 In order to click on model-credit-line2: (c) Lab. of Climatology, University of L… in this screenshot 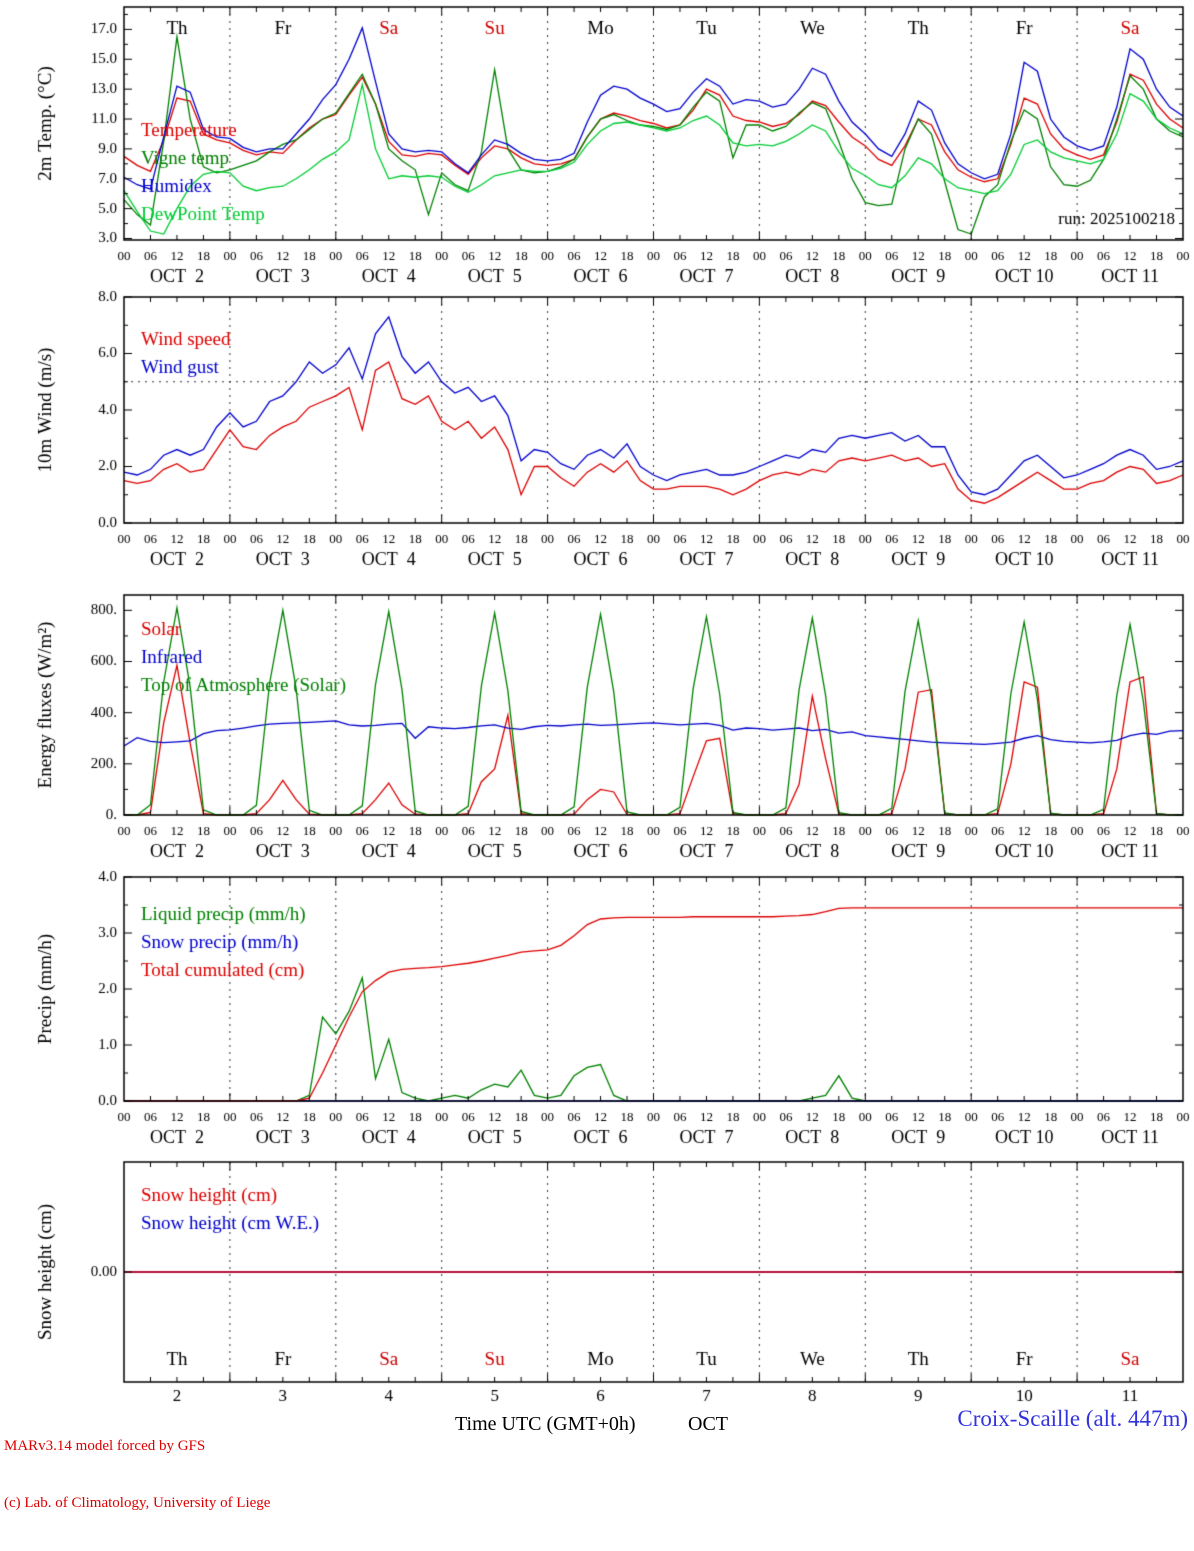, I will do `click(137, 1503)`.